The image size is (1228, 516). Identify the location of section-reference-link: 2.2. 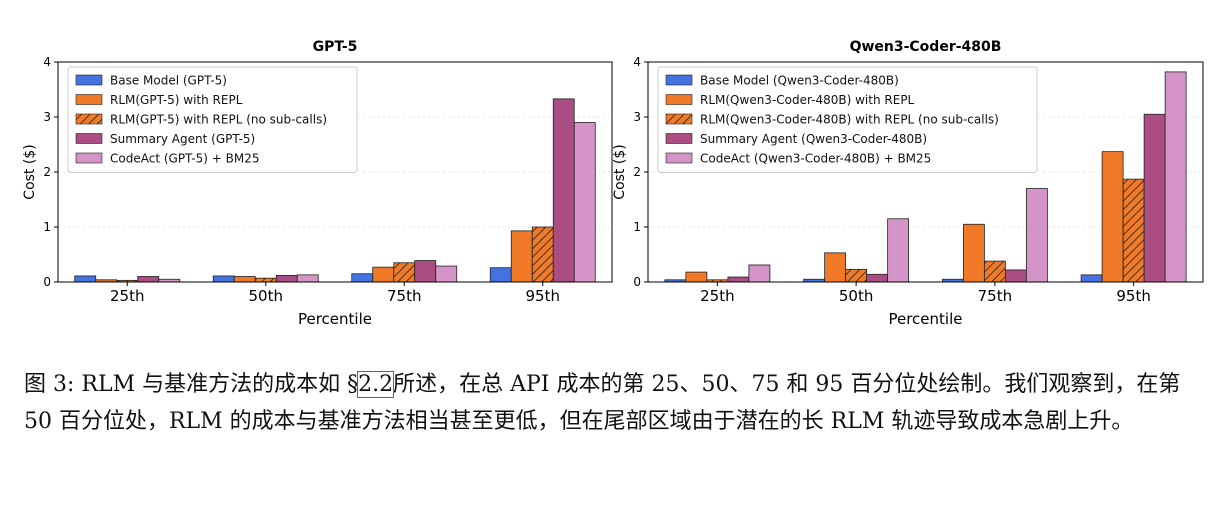
(376, 384).